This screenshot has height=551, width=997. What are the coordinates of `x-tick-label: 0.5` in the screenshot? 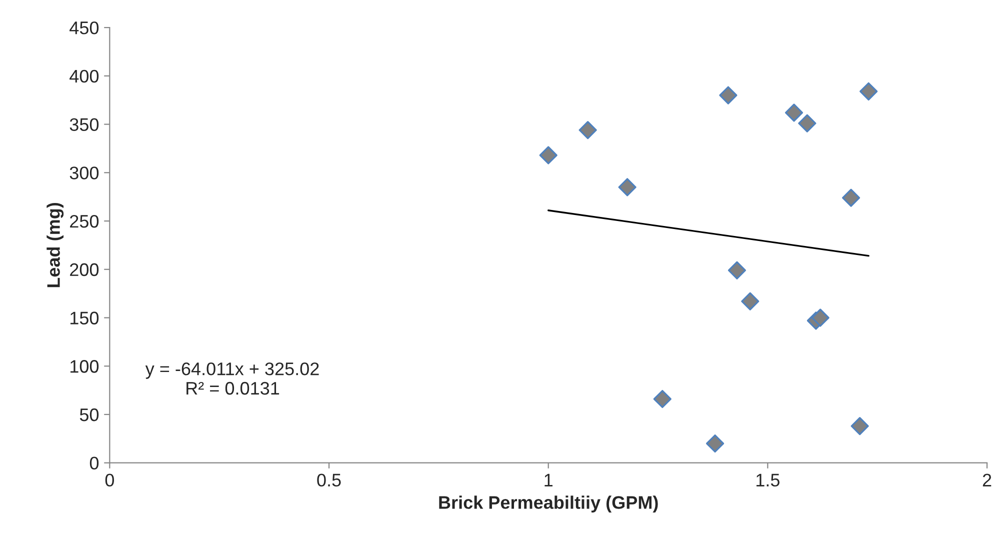 It's located at (329, 480).